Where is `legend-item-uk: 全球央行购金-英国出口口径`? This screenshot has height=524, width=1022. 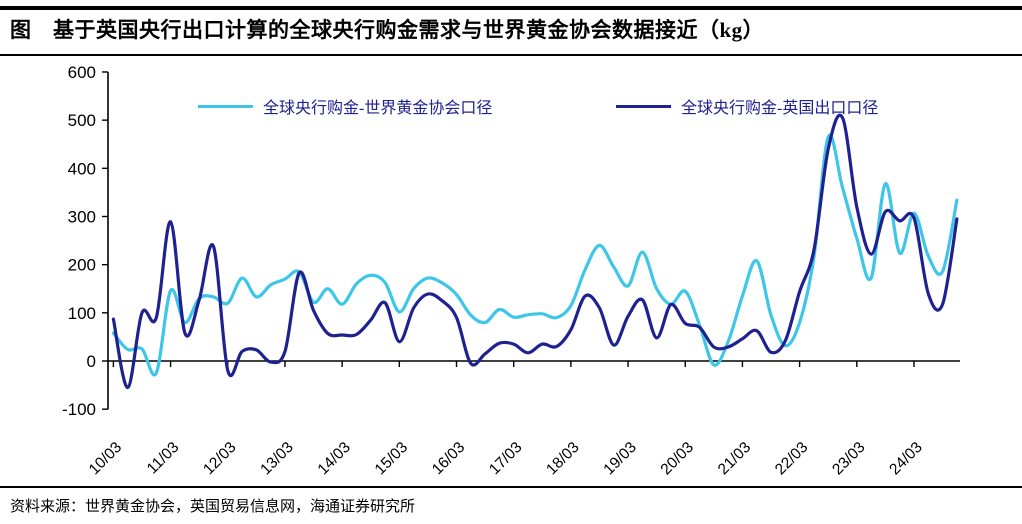
legend-item-uk: 全球央行购金-英国出口口径 is located at coordinates (747, 106).